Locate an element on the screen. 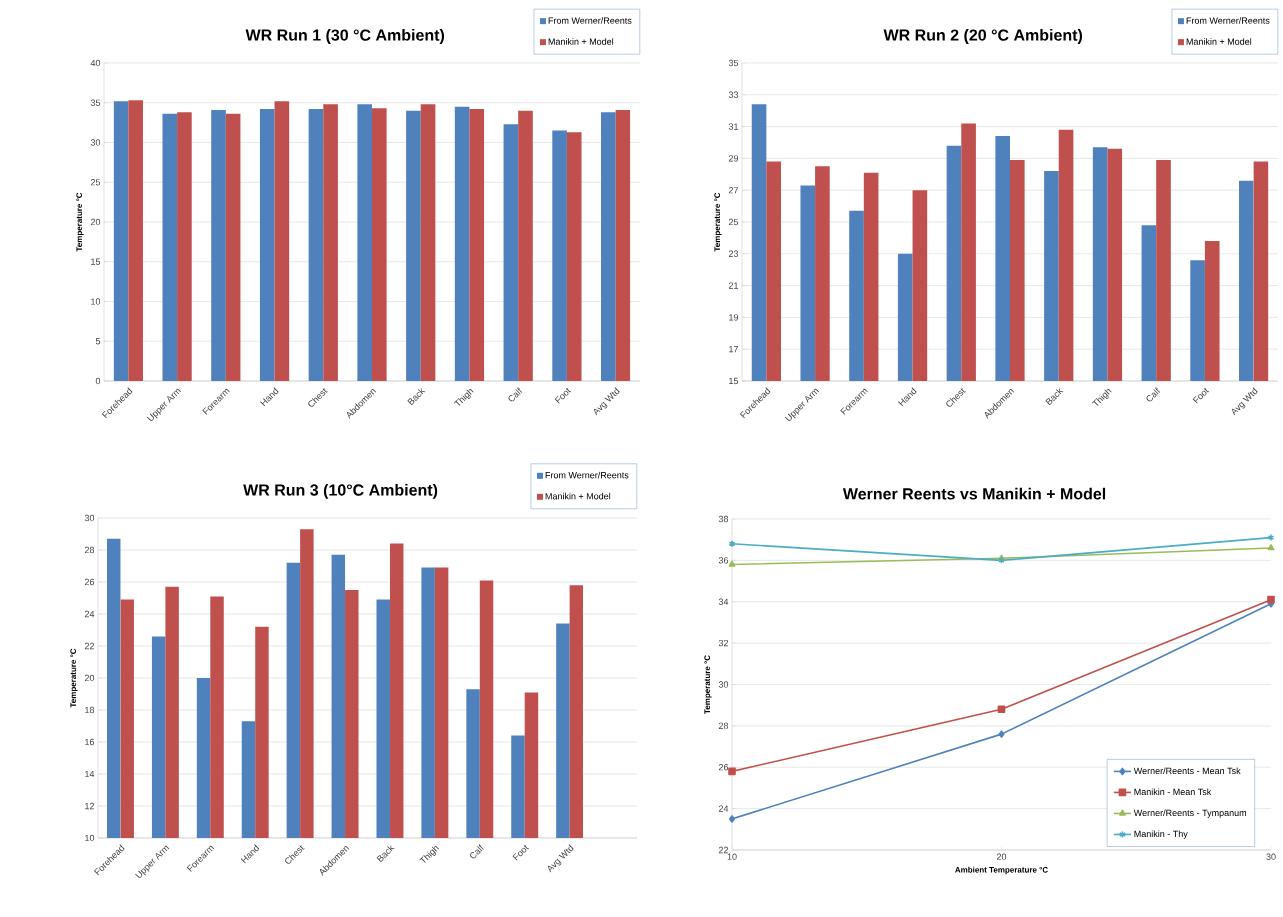 The image size is (1283, 917). y-tick-label: 27 is located at coordinates (733, 190).